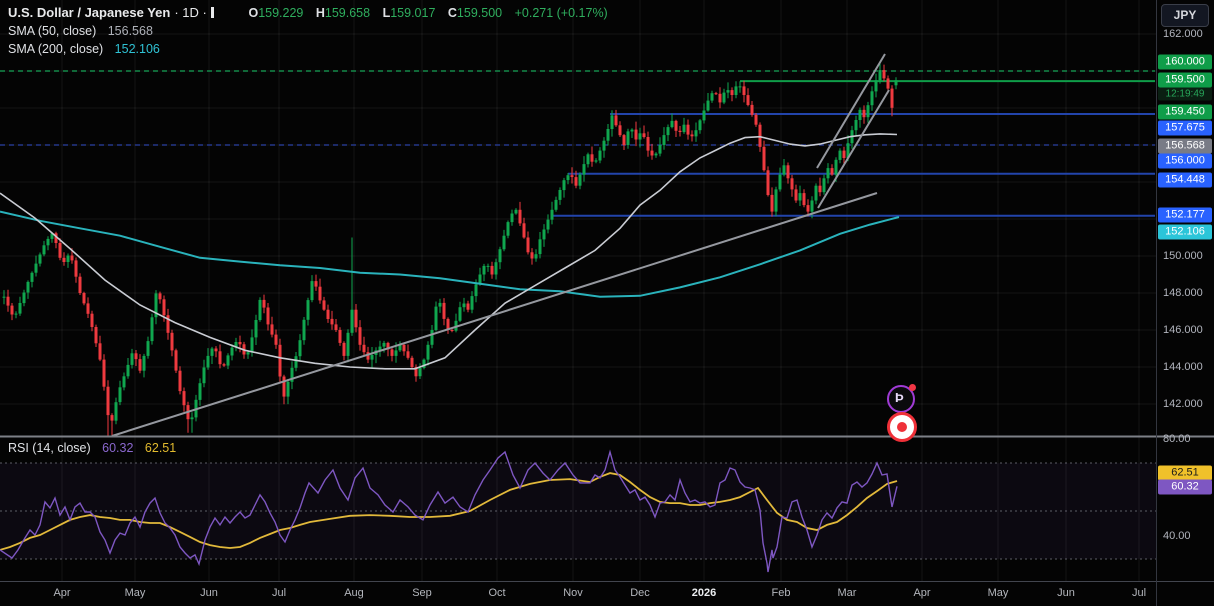 The height and width of the screenshot is (606, 1214). I want to click on axis-tick: 80.00, so click(1177, 439).